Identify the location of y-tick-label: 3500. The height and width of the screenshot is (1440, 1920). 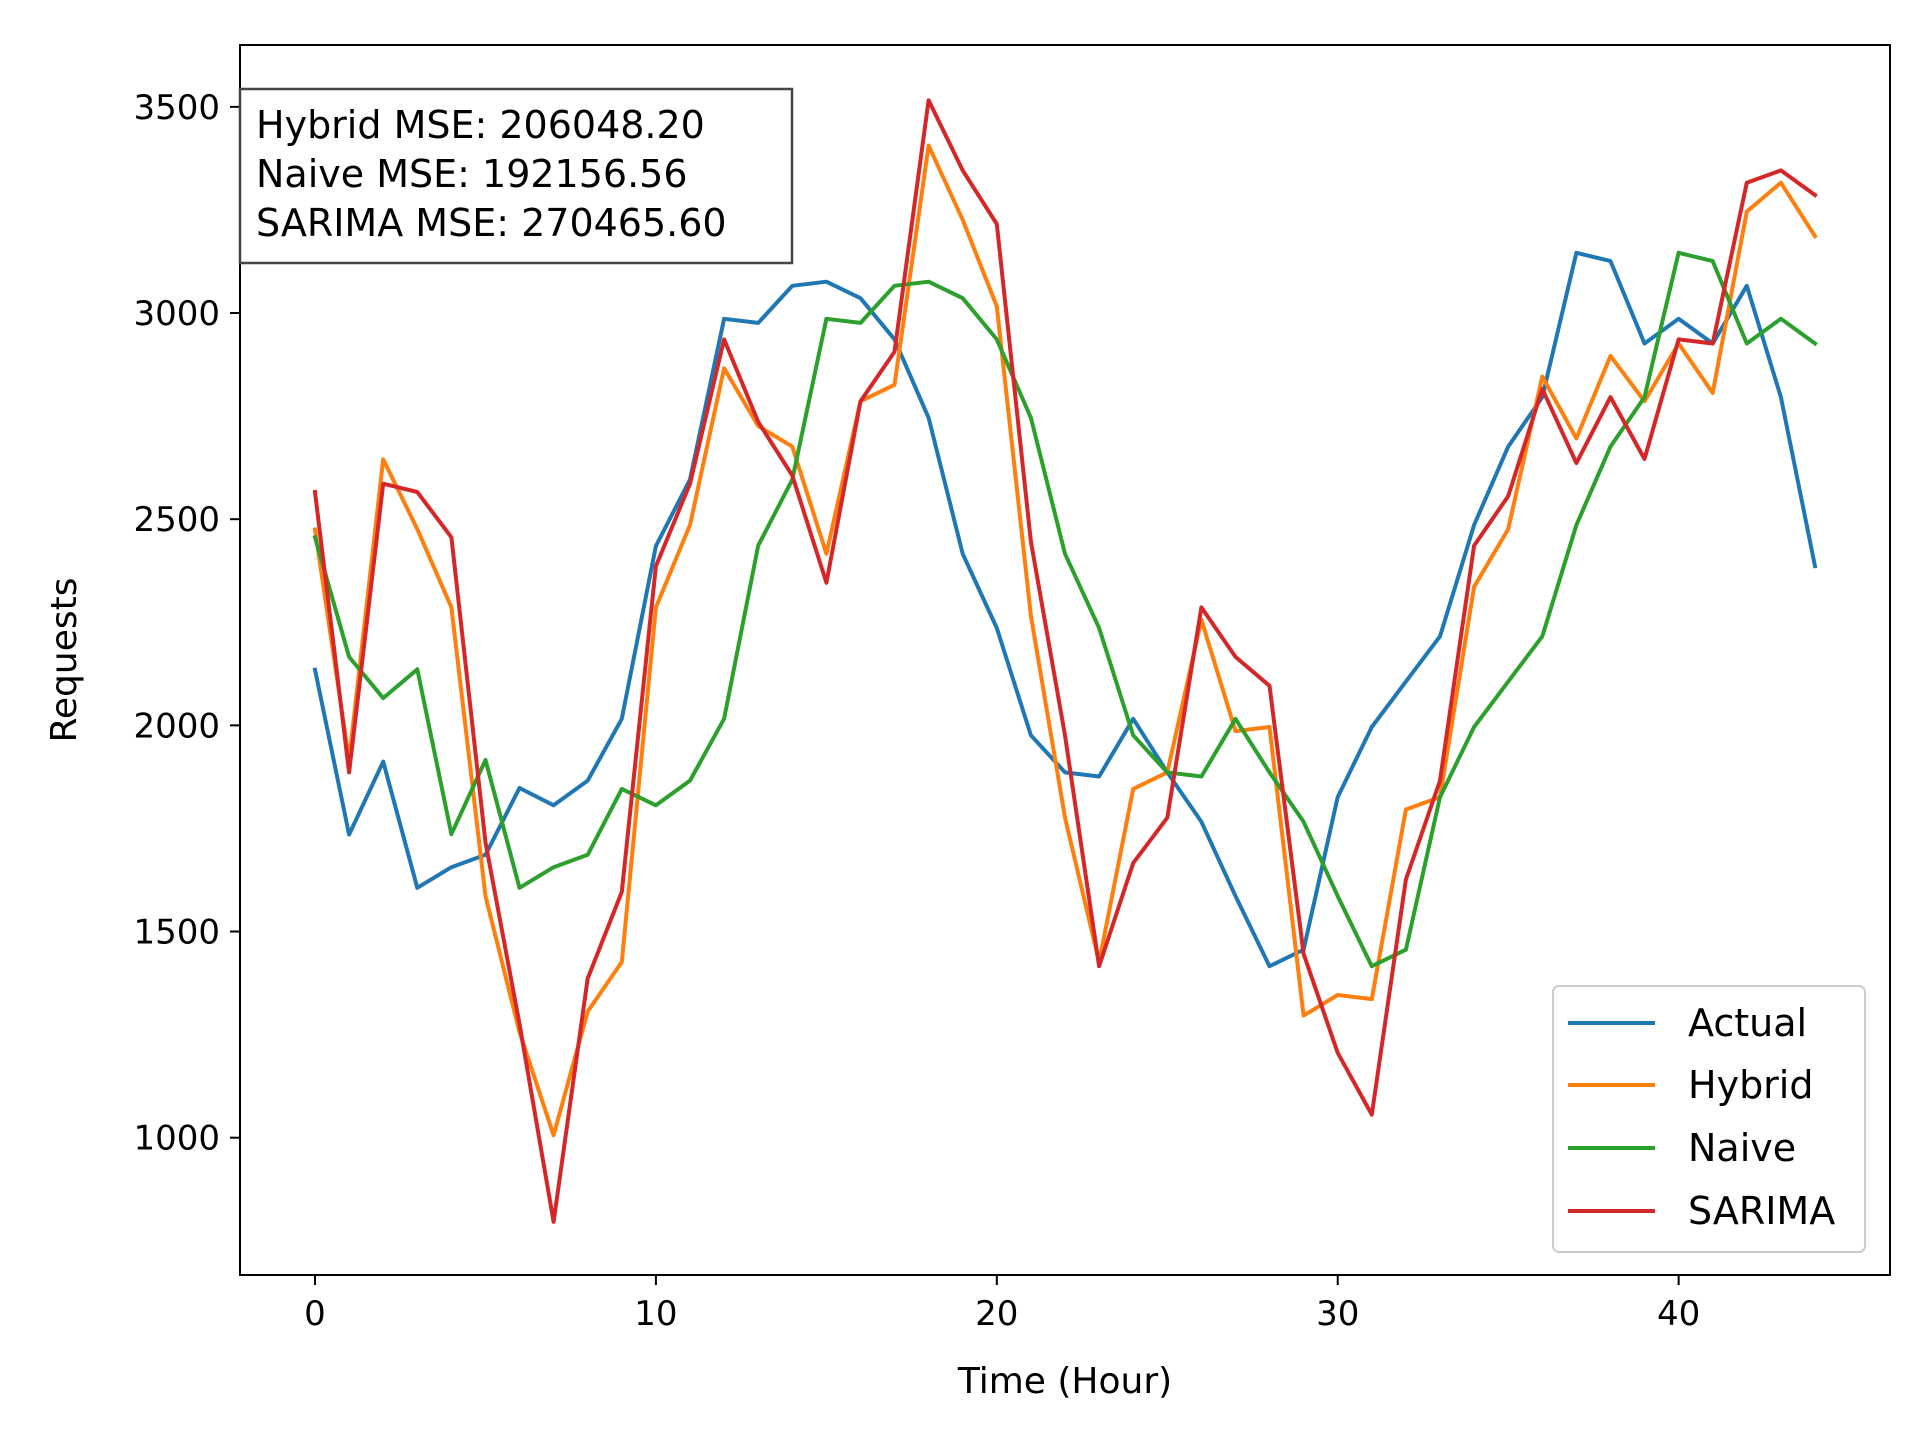
(176, 108).